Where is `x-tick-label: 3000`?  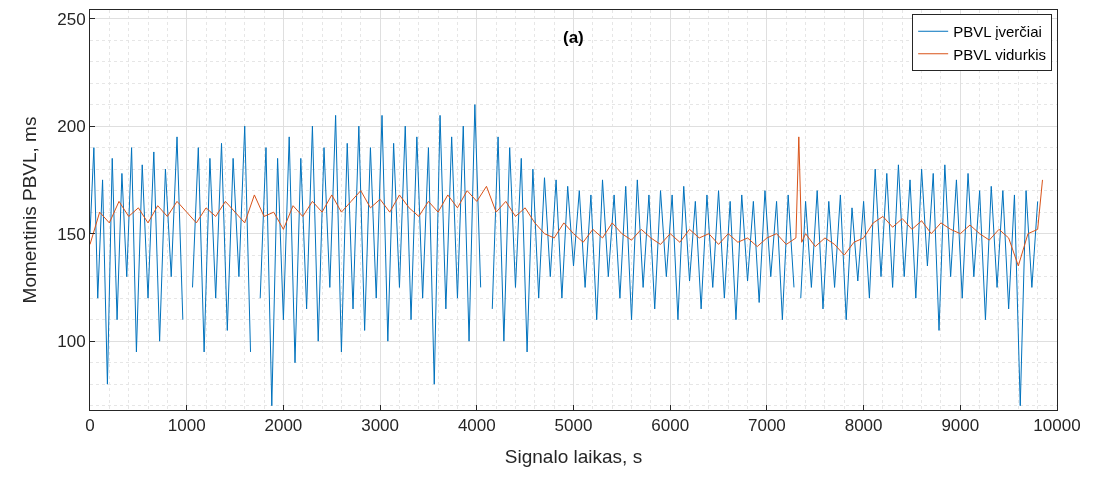 x-tick-label: 3000 is located at coordinates (380, 426).